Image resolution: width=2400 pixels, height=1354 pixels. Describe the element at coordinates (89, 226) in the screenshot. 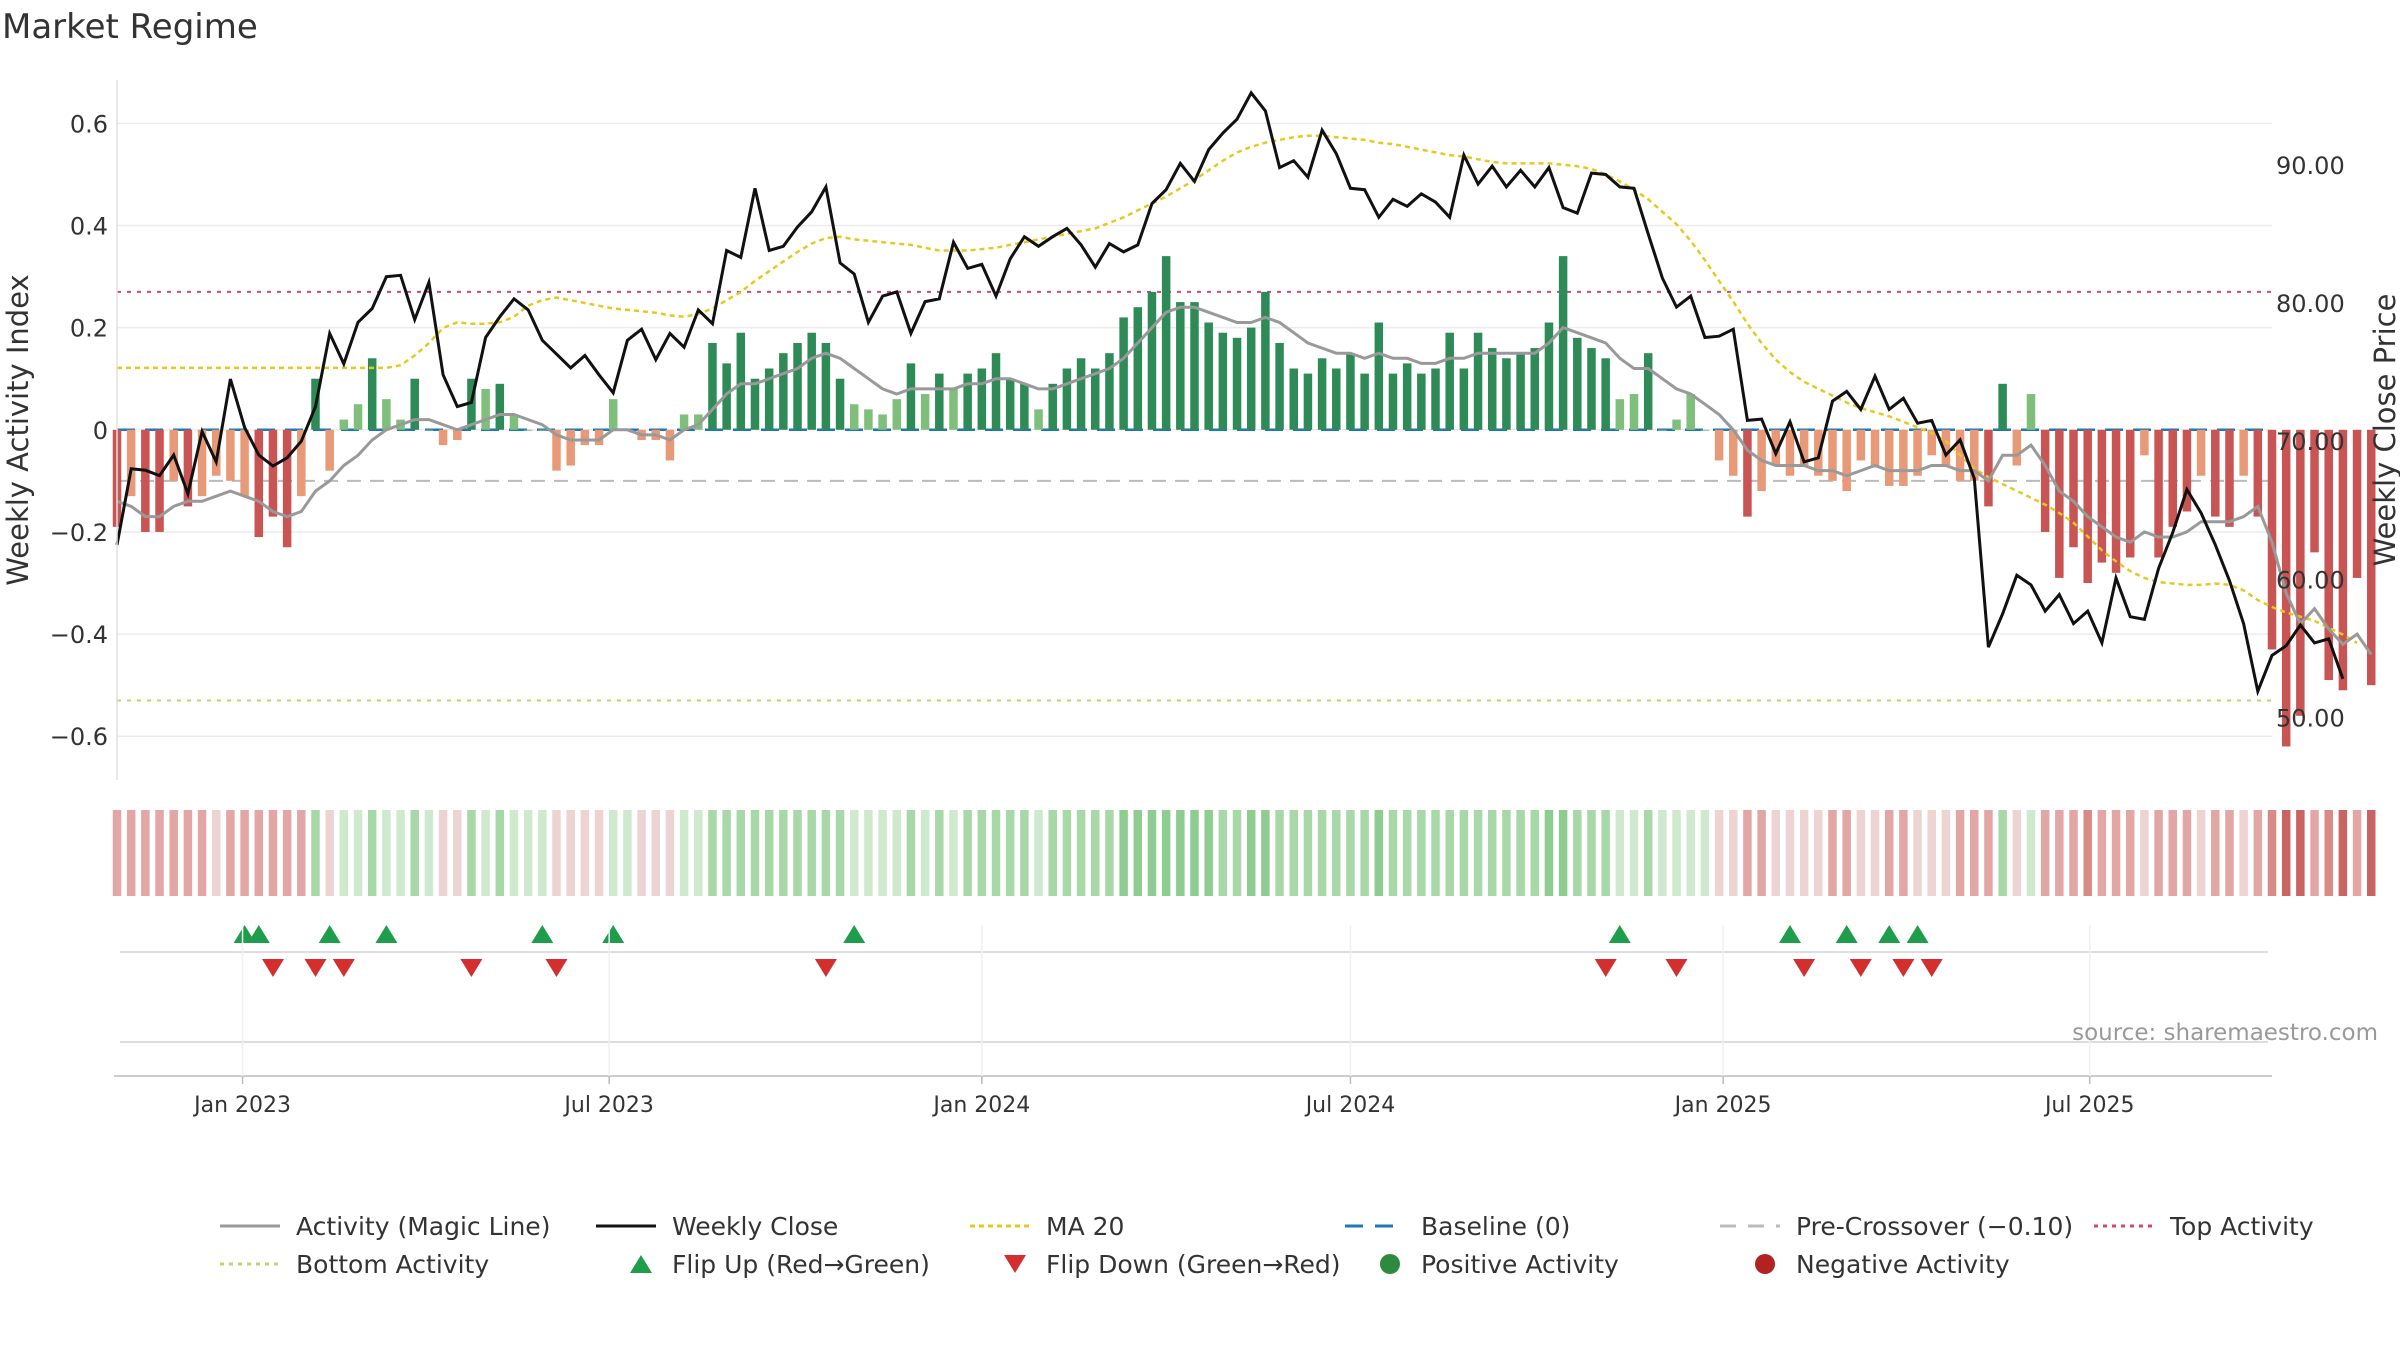

I see `left-tick-label: 0.4` at that location.